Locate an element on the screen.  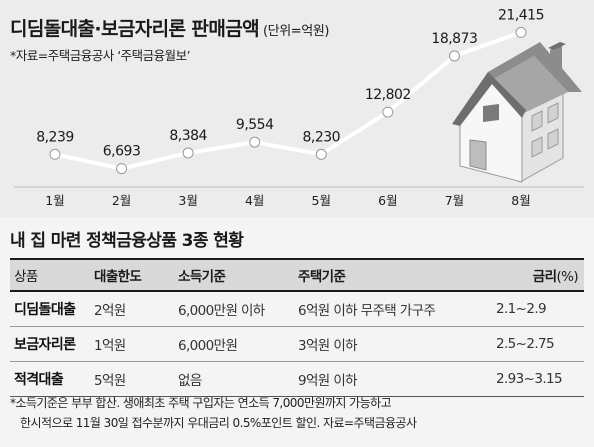
x-tick-label: 6월 is located at coordinates (387, 200).